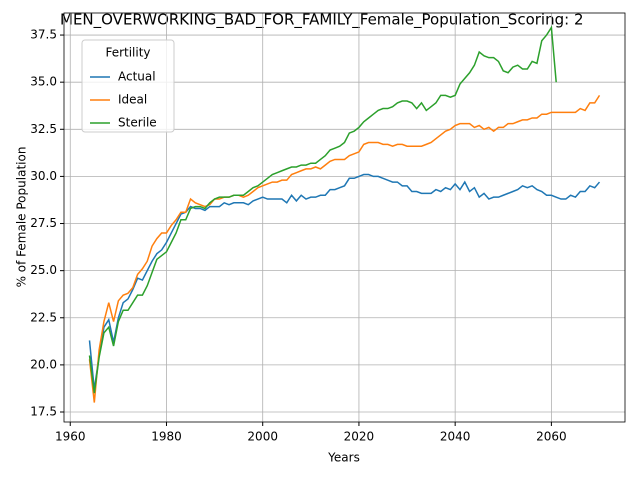 The width and height of the screenshot is (640, 480). I want to click on x-tick-label: 2040, so click(455, 437).